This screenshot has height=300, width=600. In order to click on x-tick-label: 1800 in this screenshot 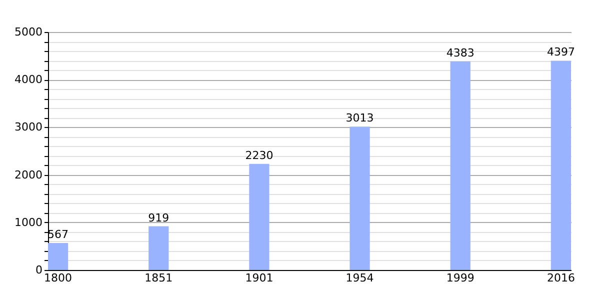, I will do `click(58, 278)`.